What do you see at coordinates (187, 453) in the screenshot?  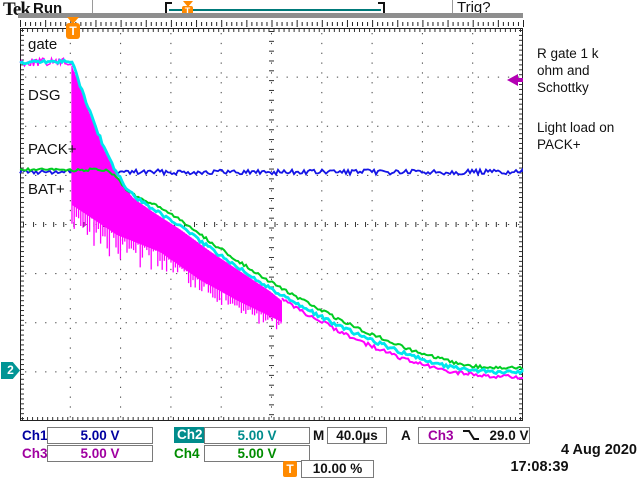 I see `ch4-label: Ch4` at bounding box center [187, 453].